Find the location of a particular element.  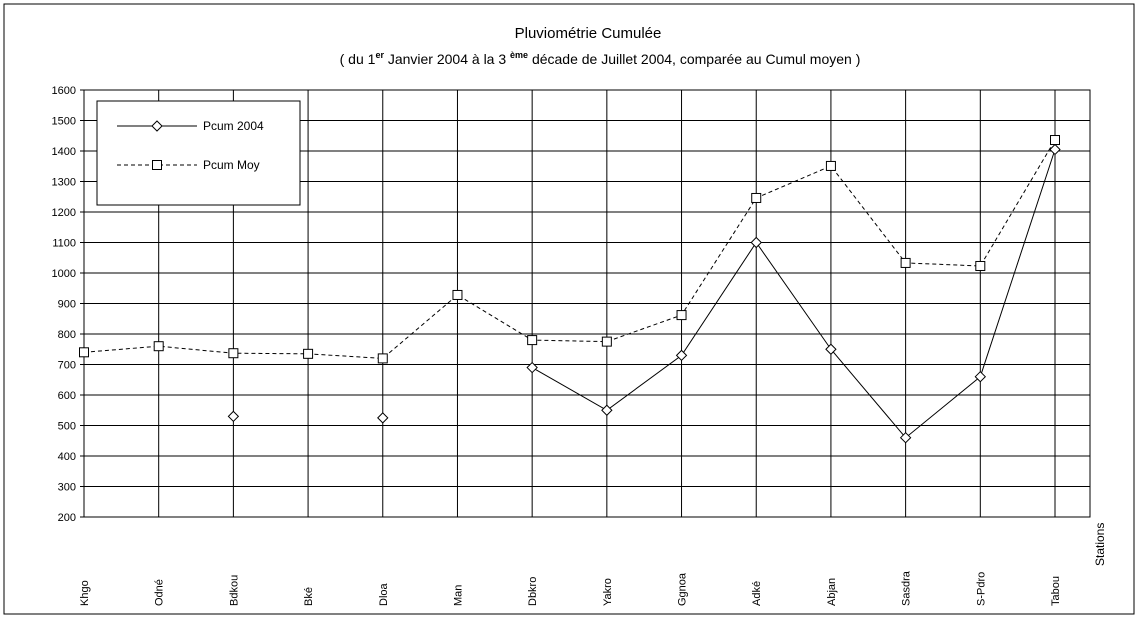

x-tick-label: Dloa is located at coordinates (384, 594).